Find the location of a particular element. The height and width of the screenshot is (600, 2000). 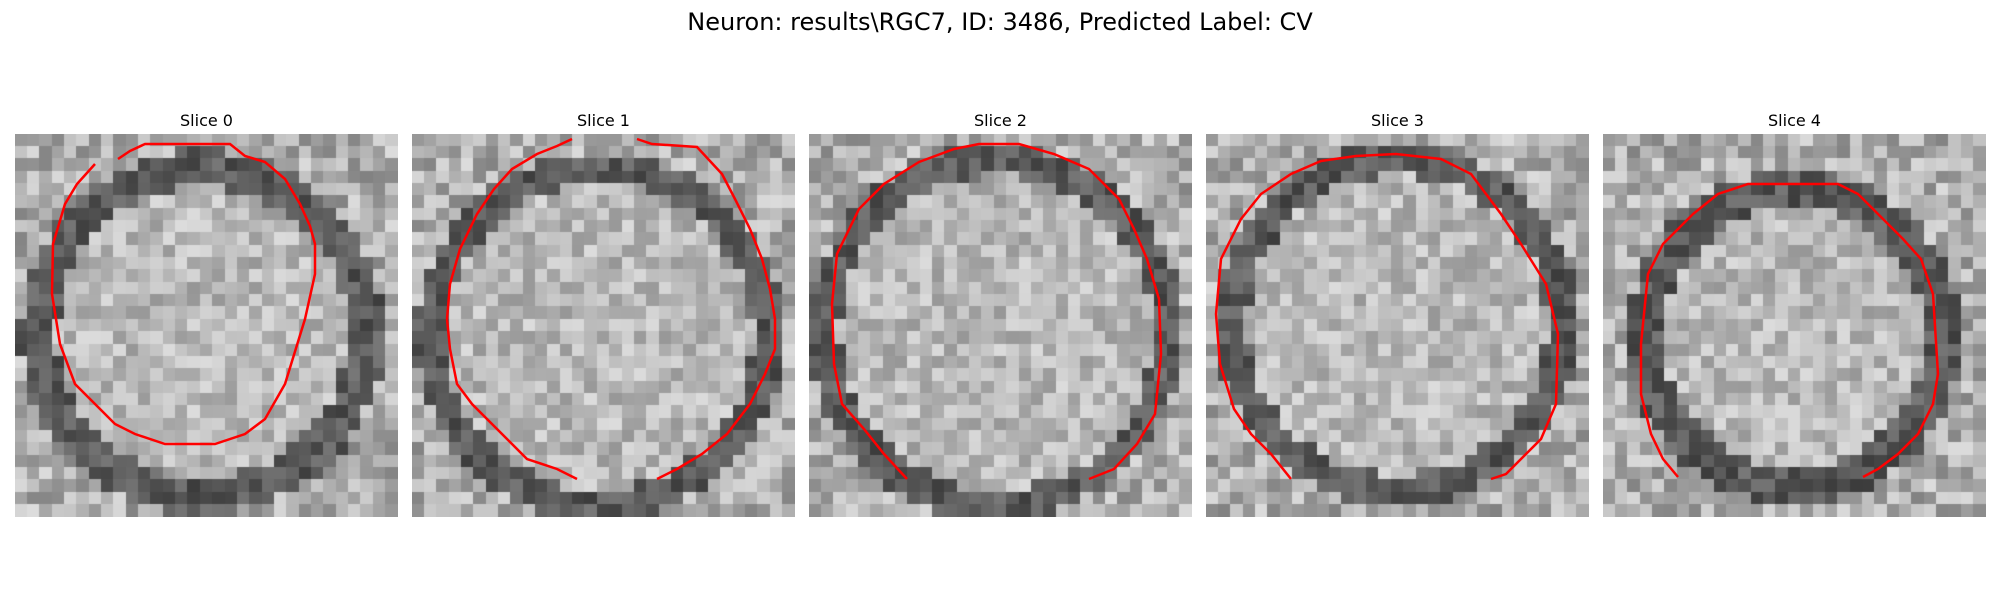

slice-title: Slice 3 is located at coordinates (1397, 120).